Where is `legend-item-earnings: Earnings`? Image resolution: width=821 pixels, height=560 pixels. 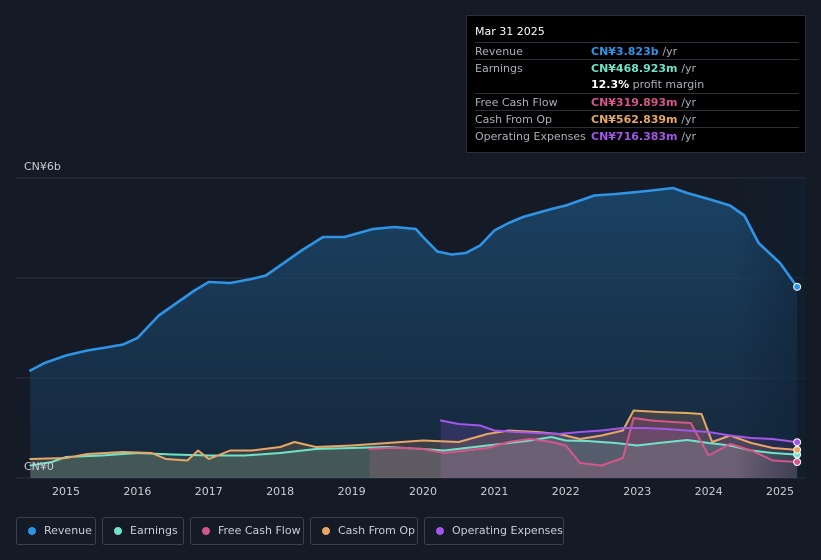
legend-item-earnings: Earnings is located at coordinates (143, 531).